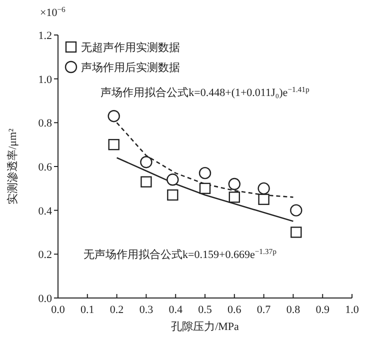 The width and height of the screenshot is (376, 343). What do you see at coordinates (53, 11) in the screenshot?
I see `text: ×10$^{−6}$` at bounding box center [53, 11].